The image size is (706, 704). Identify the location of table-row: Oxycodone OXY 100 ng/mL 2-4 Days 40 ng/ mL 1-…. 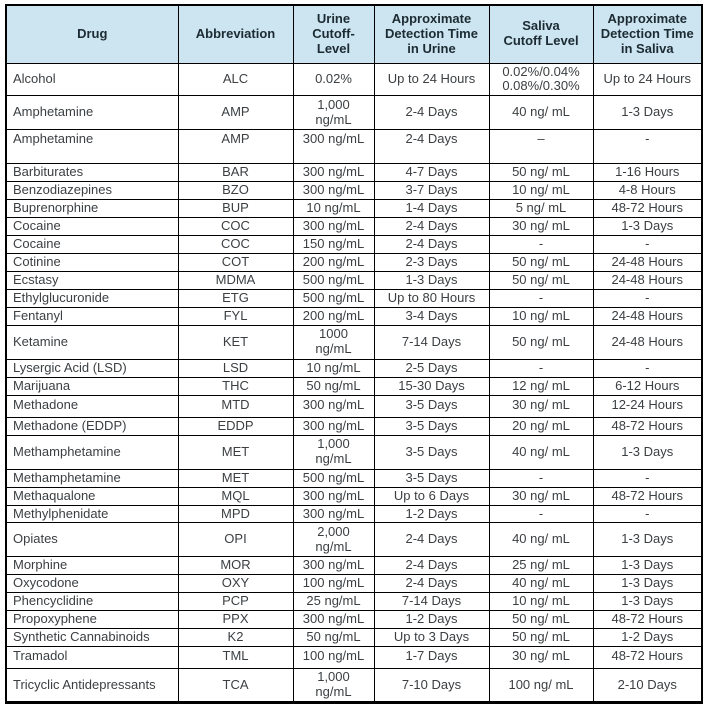
(354, 584).